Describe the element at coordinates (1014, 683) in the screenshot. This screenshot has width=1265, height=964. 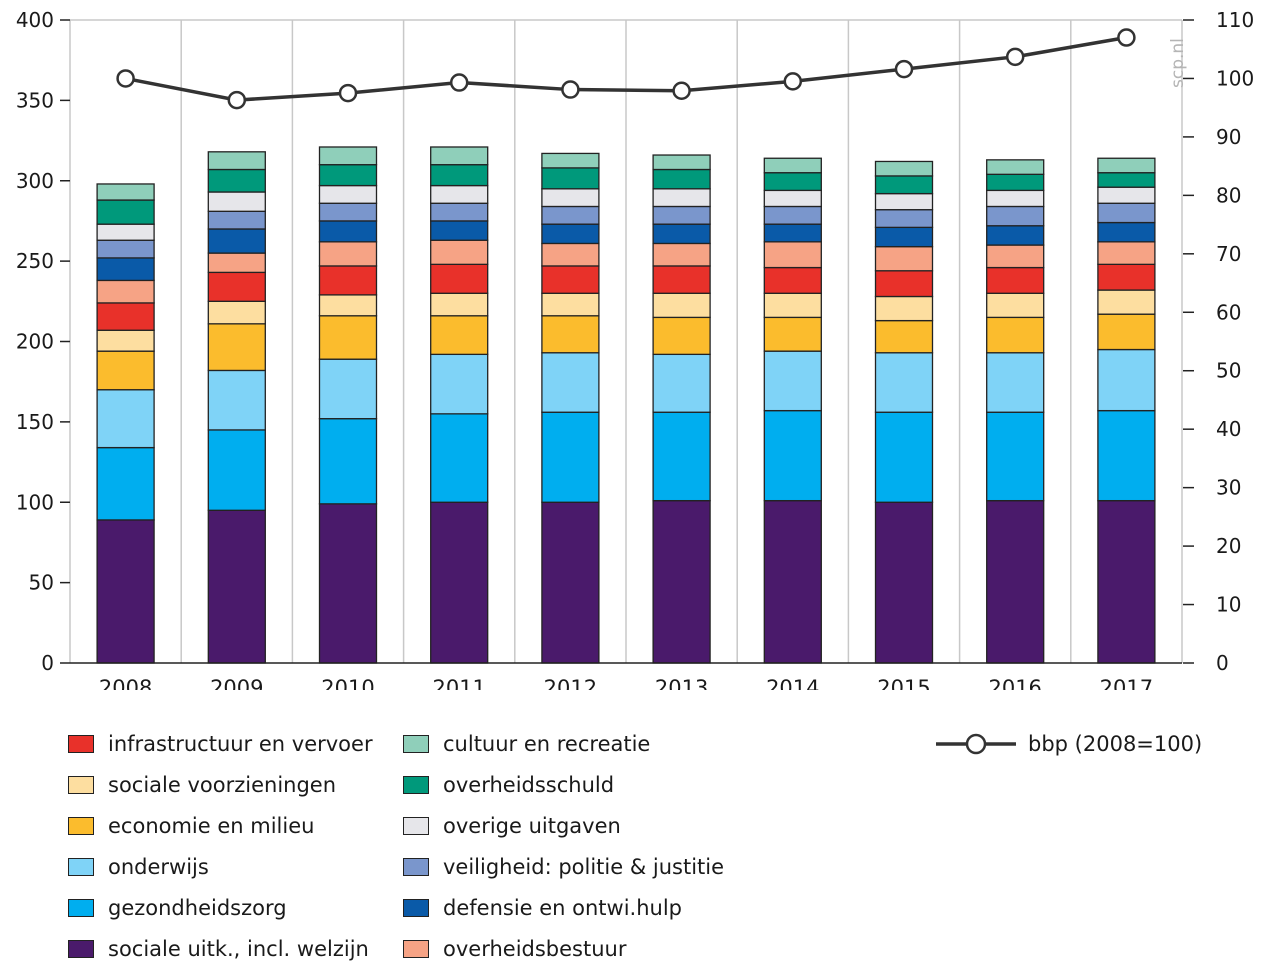
I see `x-tick-label: 2016` at that location.